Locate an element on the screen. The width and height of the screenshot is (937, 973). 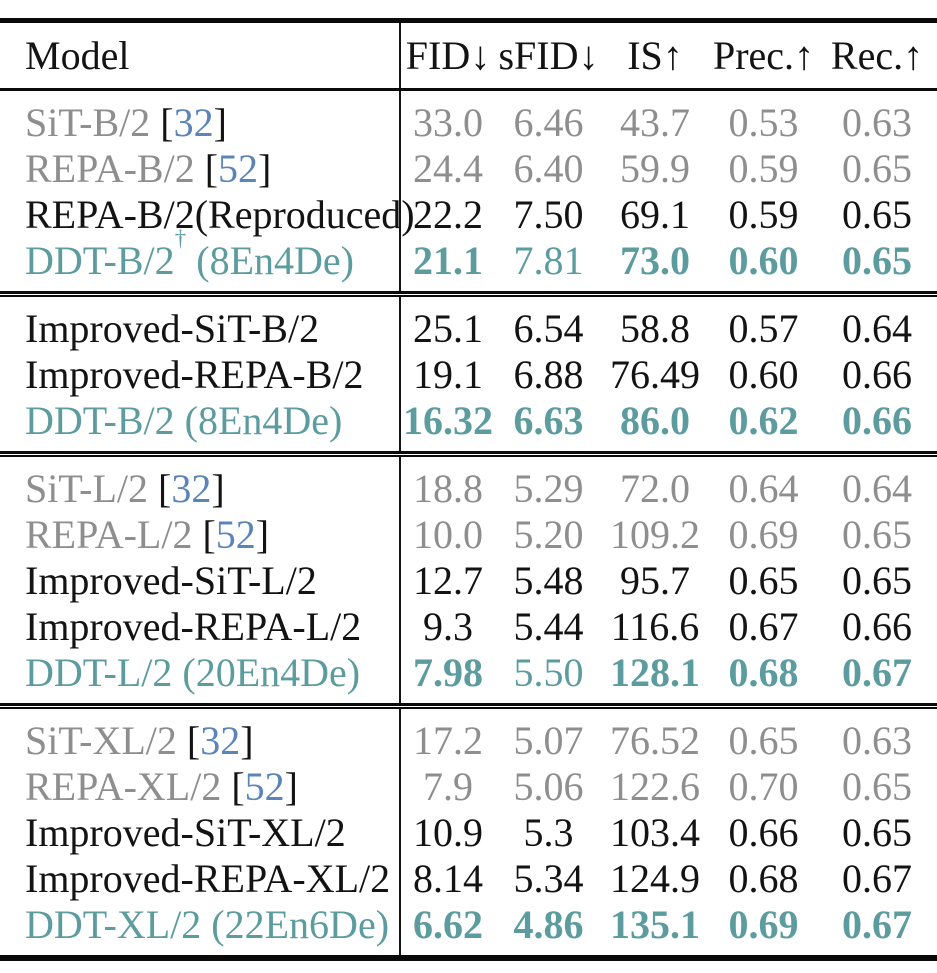
cell-prec: 0.66 is located at coordinates (763, 832).